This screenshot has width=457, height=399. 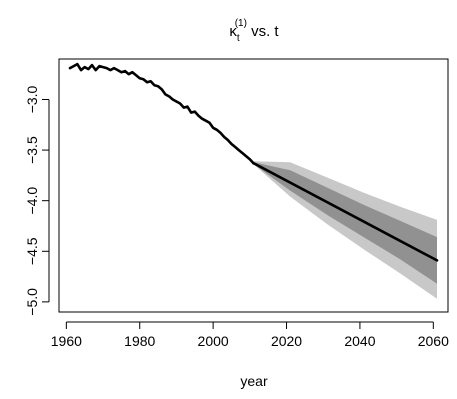 What do you see at coordinates (359, 341) in the screenshot?
I see `x-tick-label: 2040` at bounding box center [359, 341].